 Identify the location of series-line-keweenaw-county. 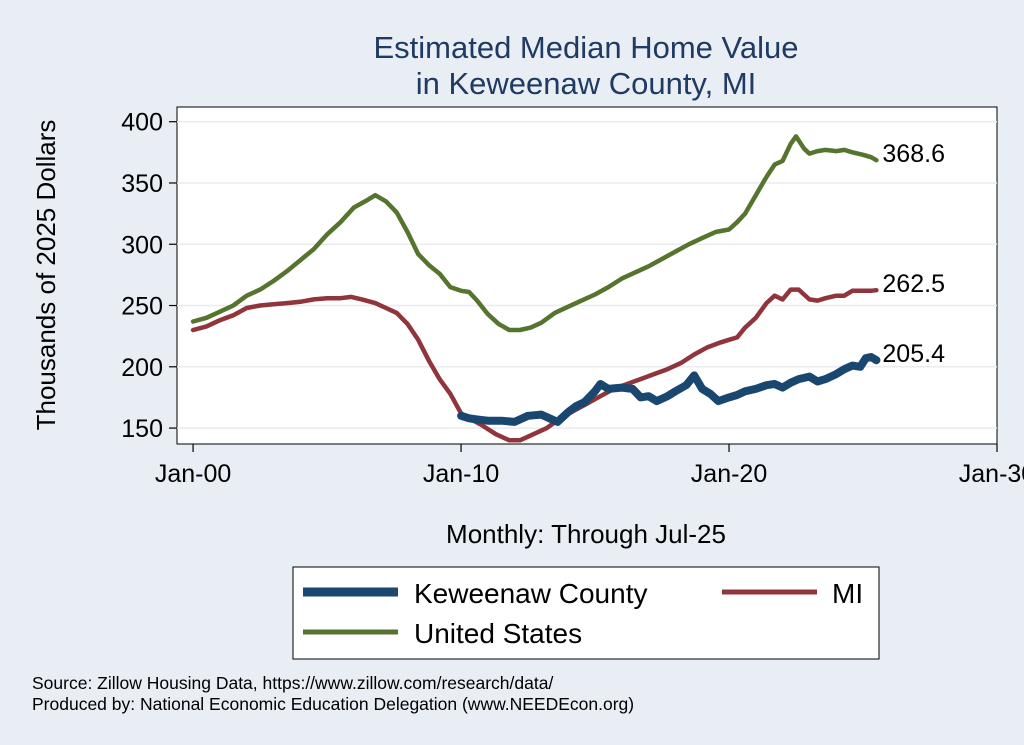
(669, 389).